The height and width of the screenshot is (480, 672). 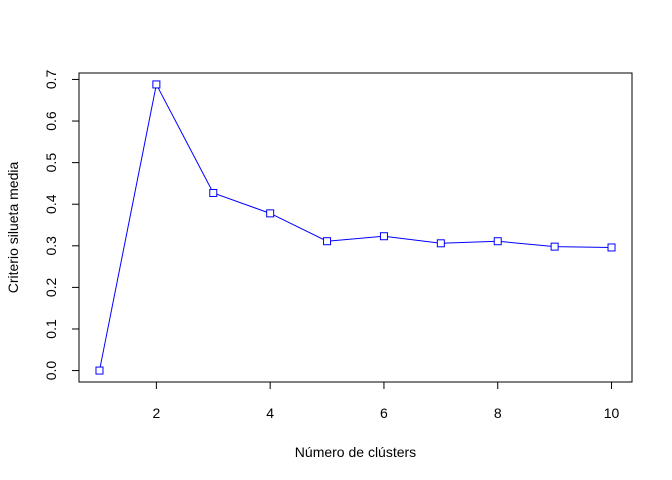 I want to click on x-tick-label: 4, so click(x=270, y=413).